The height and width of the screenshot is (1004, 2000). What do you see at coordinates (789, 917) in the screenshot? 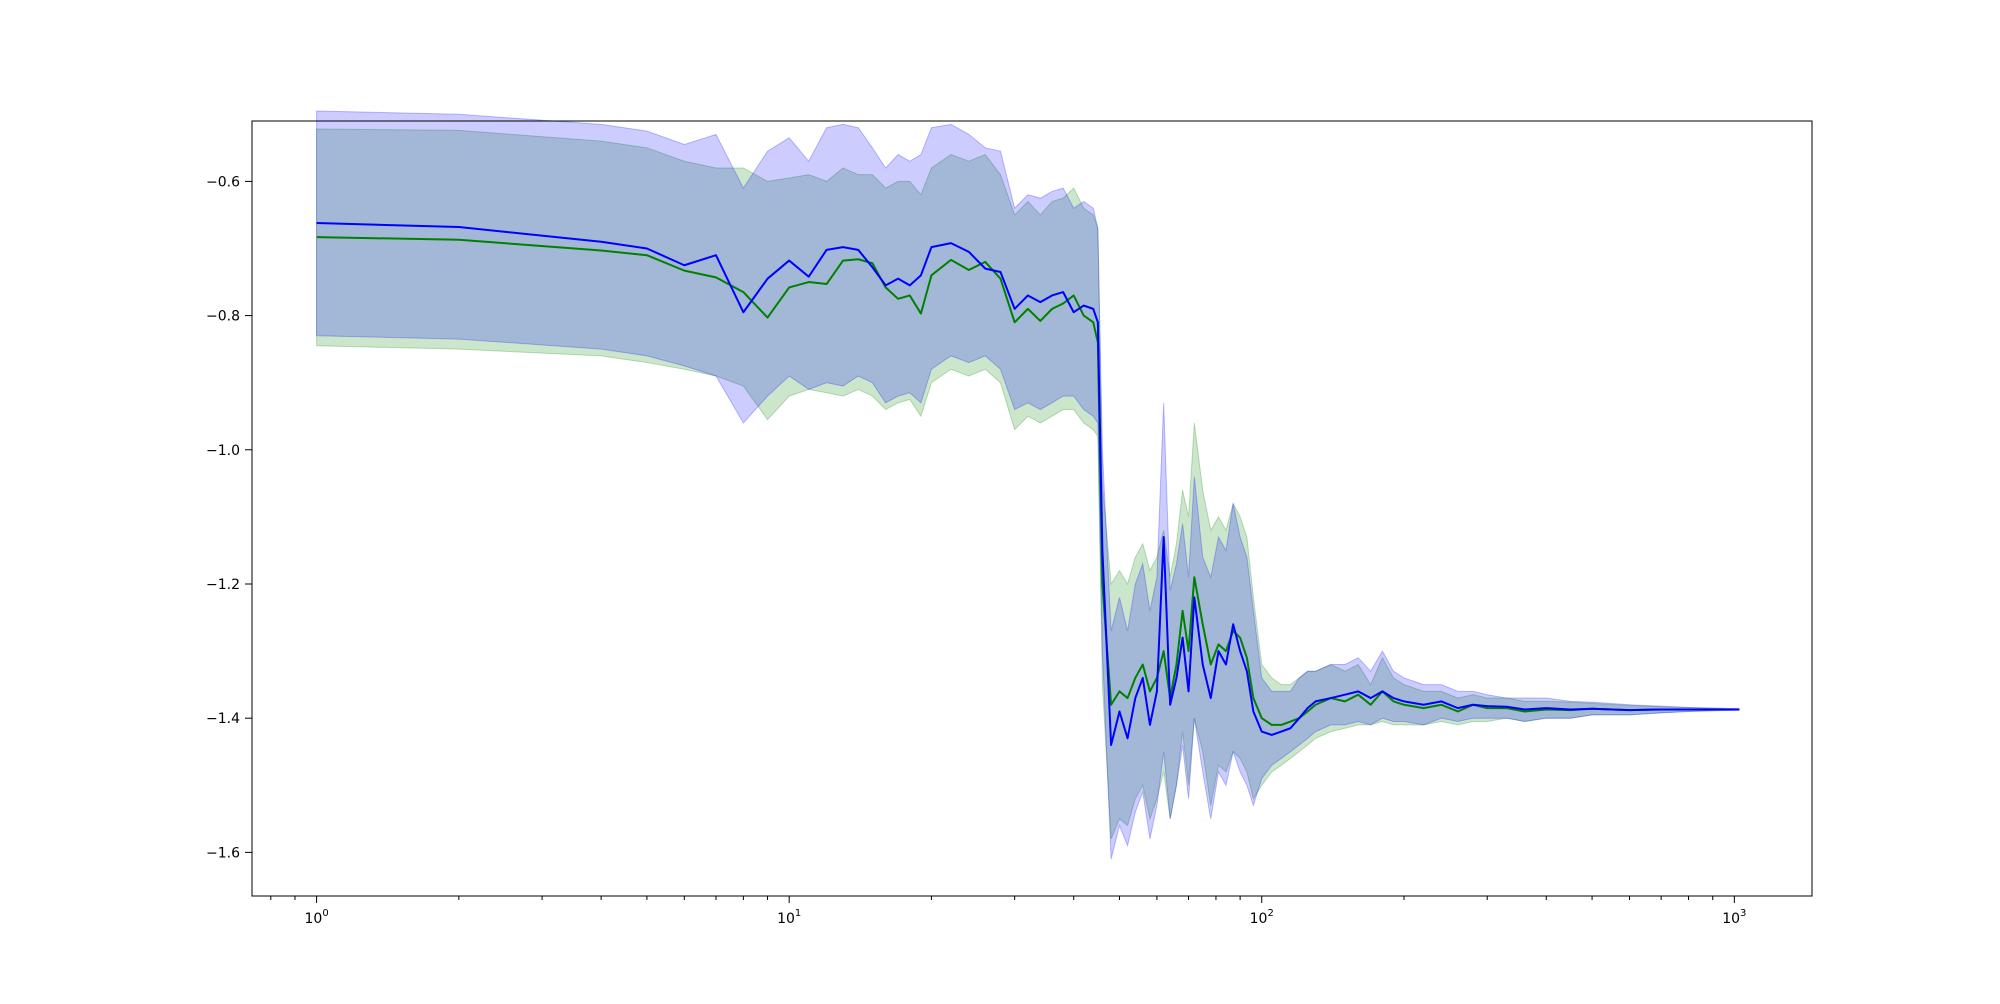
I see `x-tick-label: 10¹` at bounding box center [789, 917].